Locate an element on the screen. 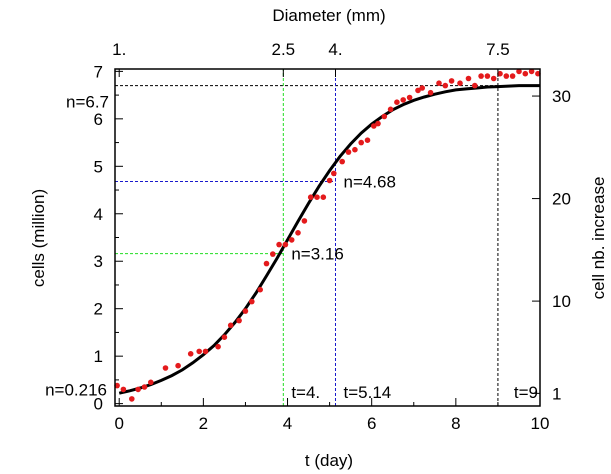  x2-tick-label: 1. is located at coordinates (119, 49).